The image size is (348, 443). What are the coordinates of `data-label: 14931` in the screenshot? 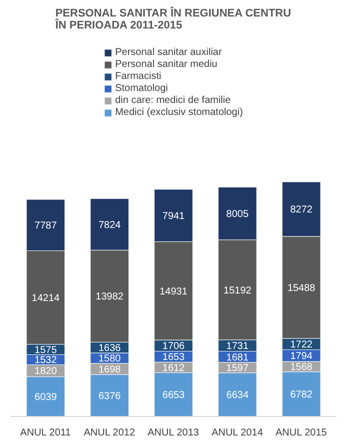 It's located at (174, 292).